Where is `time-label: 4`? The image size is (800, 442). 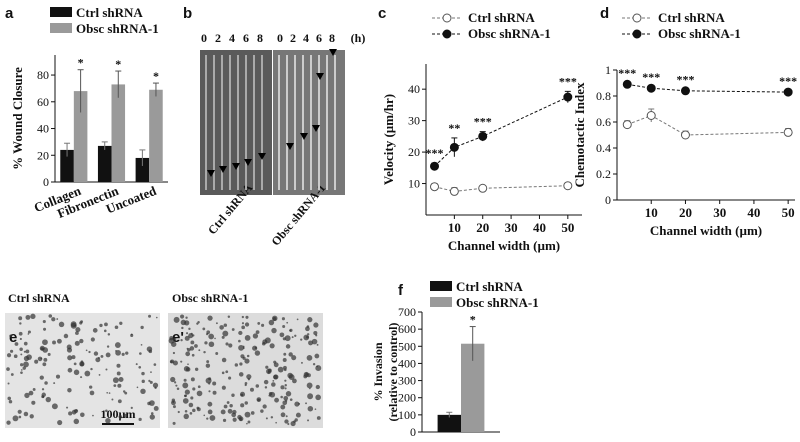 time-label: 4 is located at coordinates (306, 38).